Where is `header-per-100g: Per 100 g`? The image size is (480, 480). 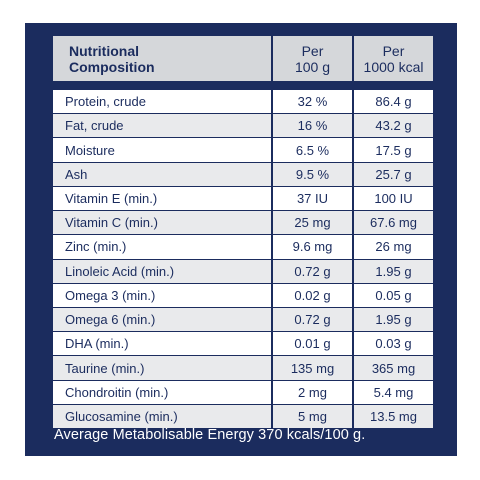 header-per-100g: Per 100 g is located at coordinates (312, 58).